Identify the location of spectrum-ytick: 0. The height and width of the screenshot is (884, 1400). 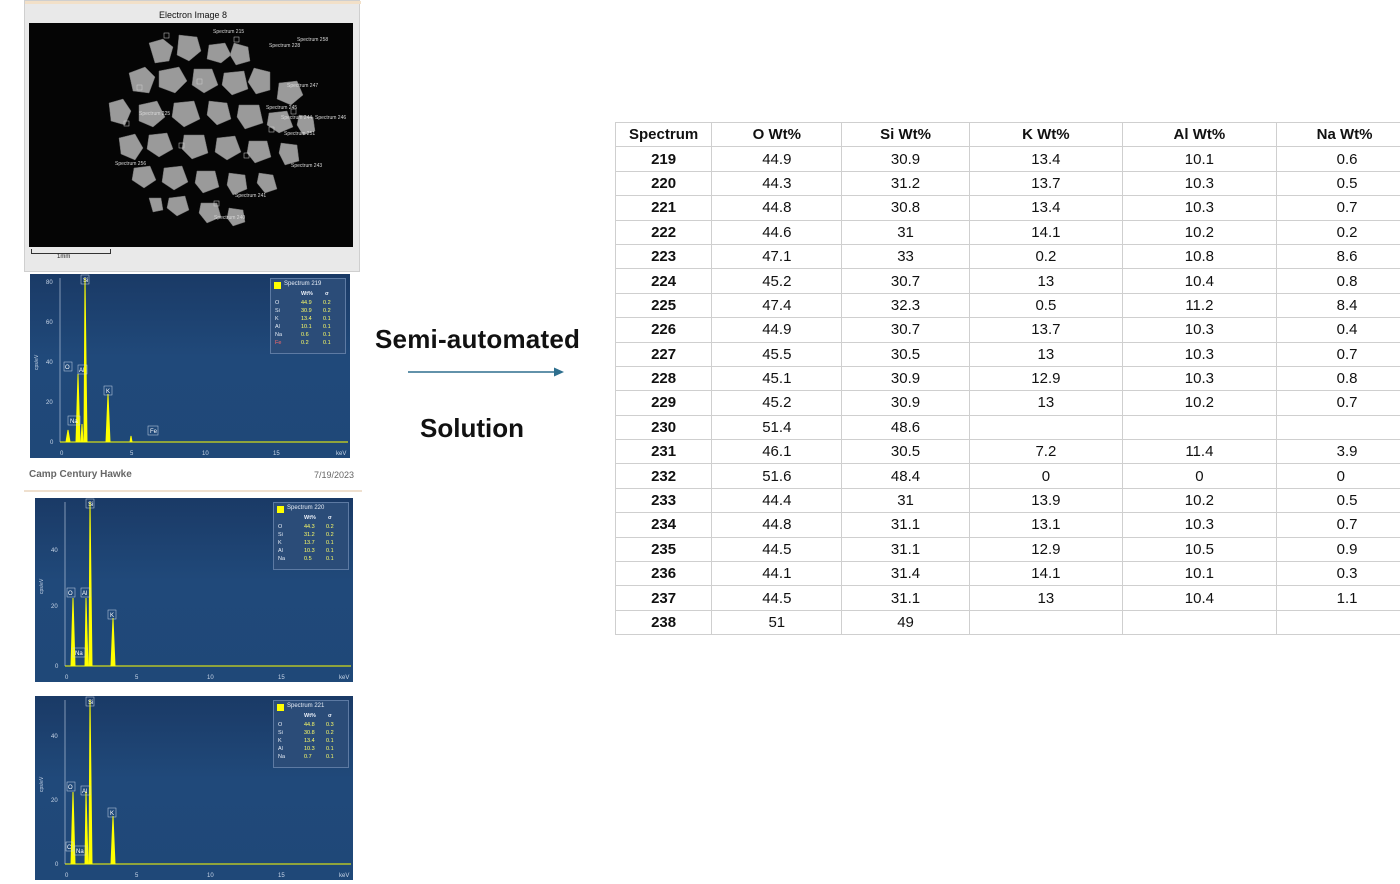
(57, 865).